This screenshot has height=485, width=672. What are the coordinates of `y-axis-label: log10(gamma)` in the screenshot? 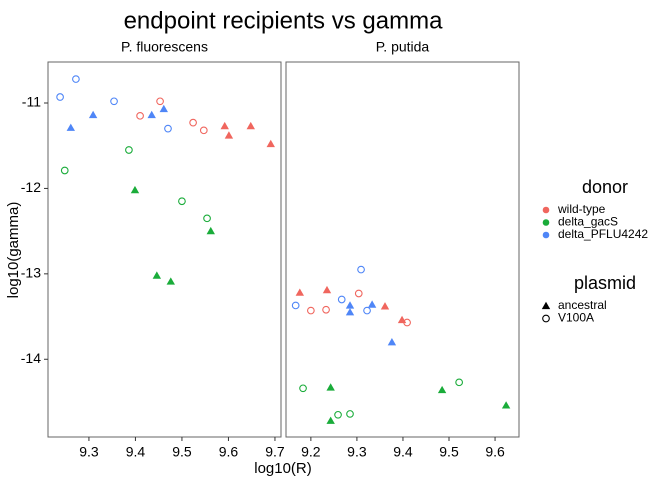 It's located at (13, 250).